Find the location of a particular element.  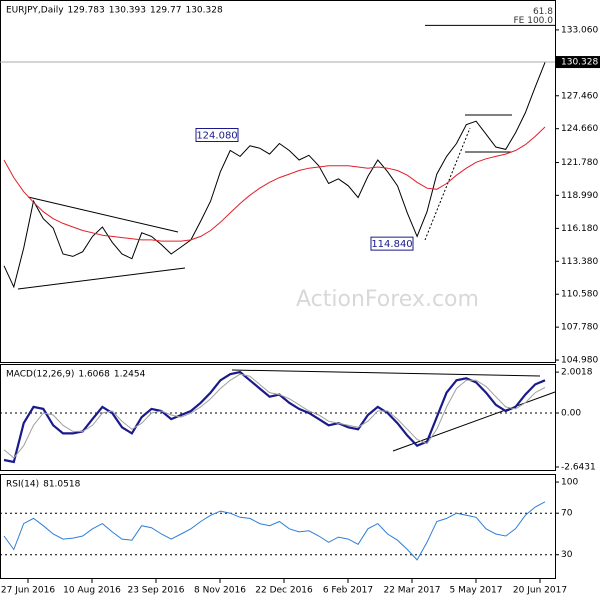

x-tick-label: 5 May 2017 is located at coordinates (476, 591).